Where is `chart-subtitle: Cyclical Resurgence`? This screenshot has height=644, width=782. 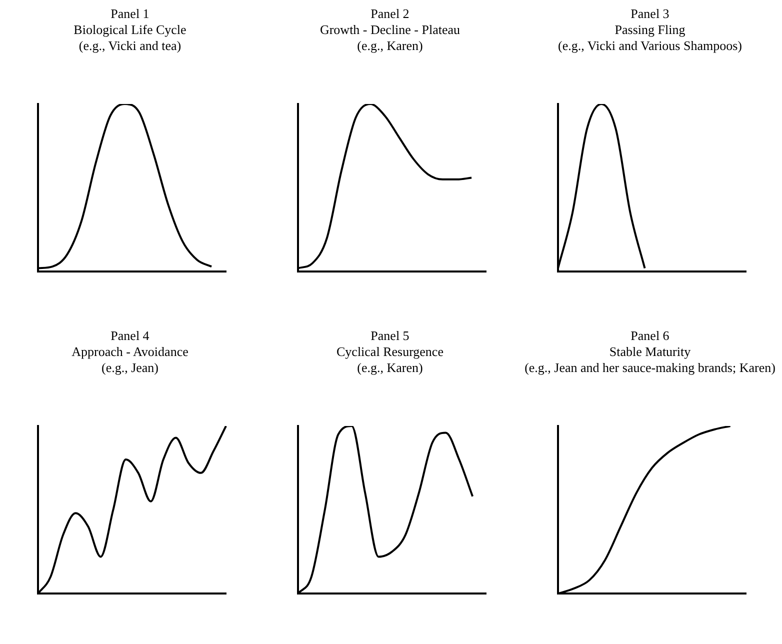
chart-subtitle: Cyclical Resurgence is located at coordinates (390, 352).